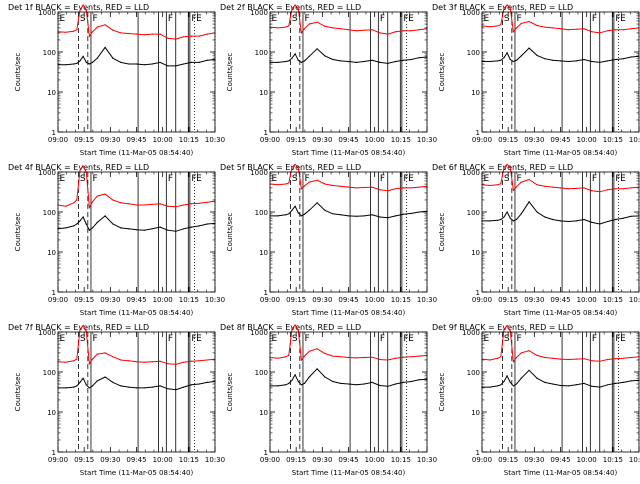  I want to click on x-tick-label: 09:15, so click(296, 140).